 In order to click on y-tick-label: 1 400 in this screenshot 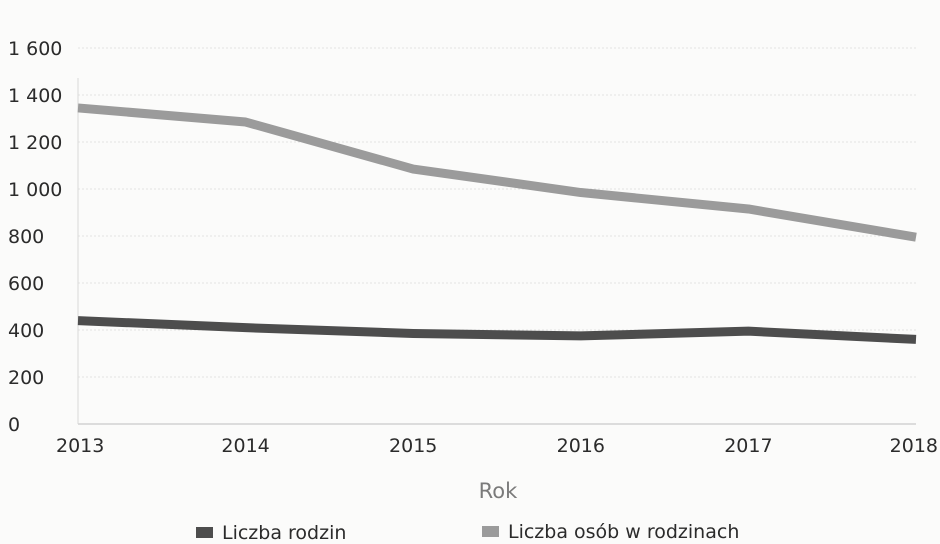, I will do `click(35, 96)`.